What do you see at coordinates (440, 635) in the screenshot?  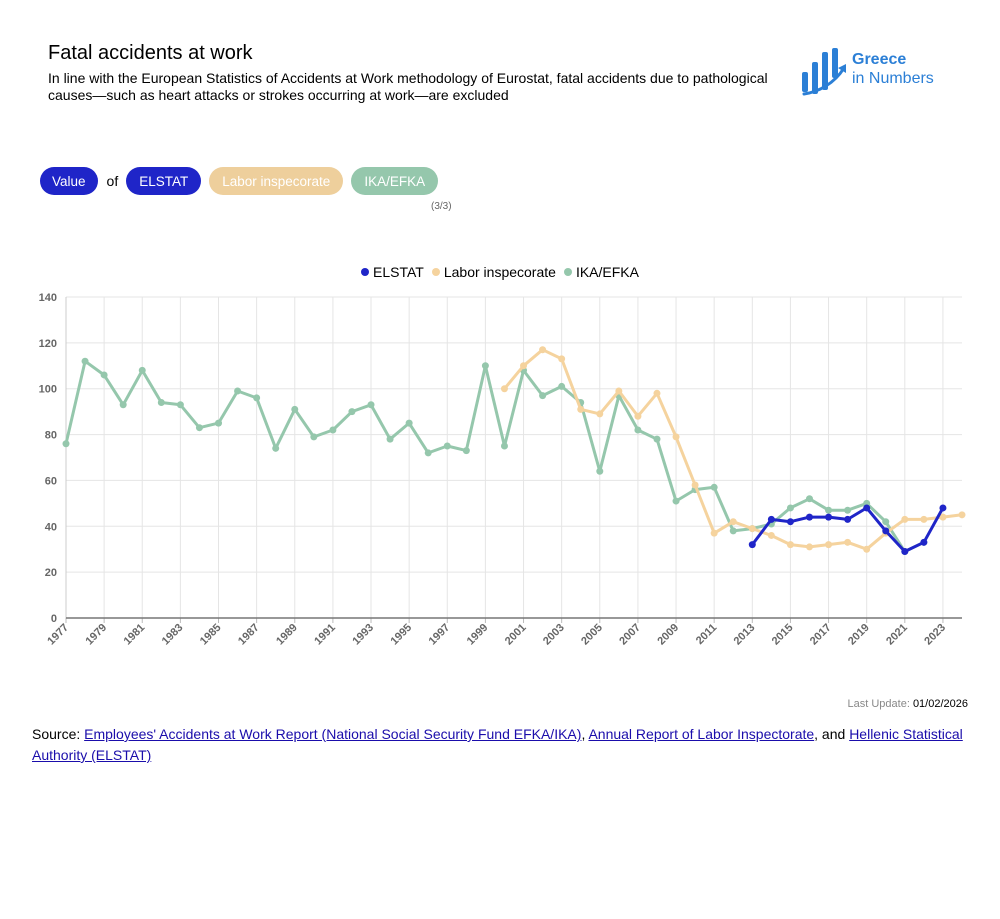 I see `x-tick-label: 1997` at bounding box center [440, 635].